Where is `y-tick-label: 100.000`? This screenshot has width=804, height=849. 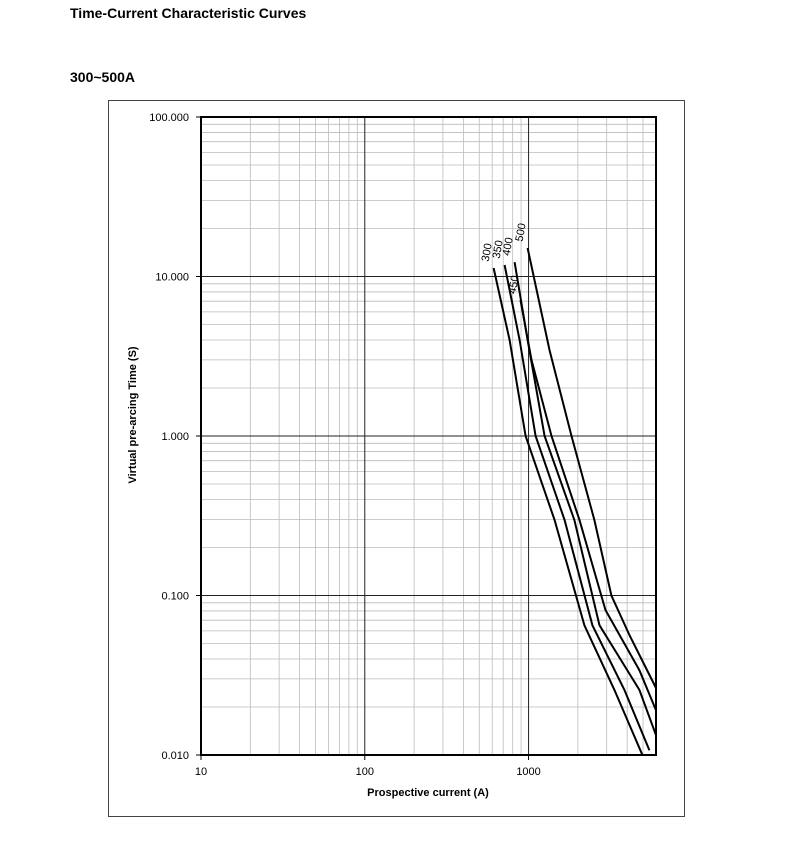
y-tick-label: 100.000 is located at coordinates (169, 118).